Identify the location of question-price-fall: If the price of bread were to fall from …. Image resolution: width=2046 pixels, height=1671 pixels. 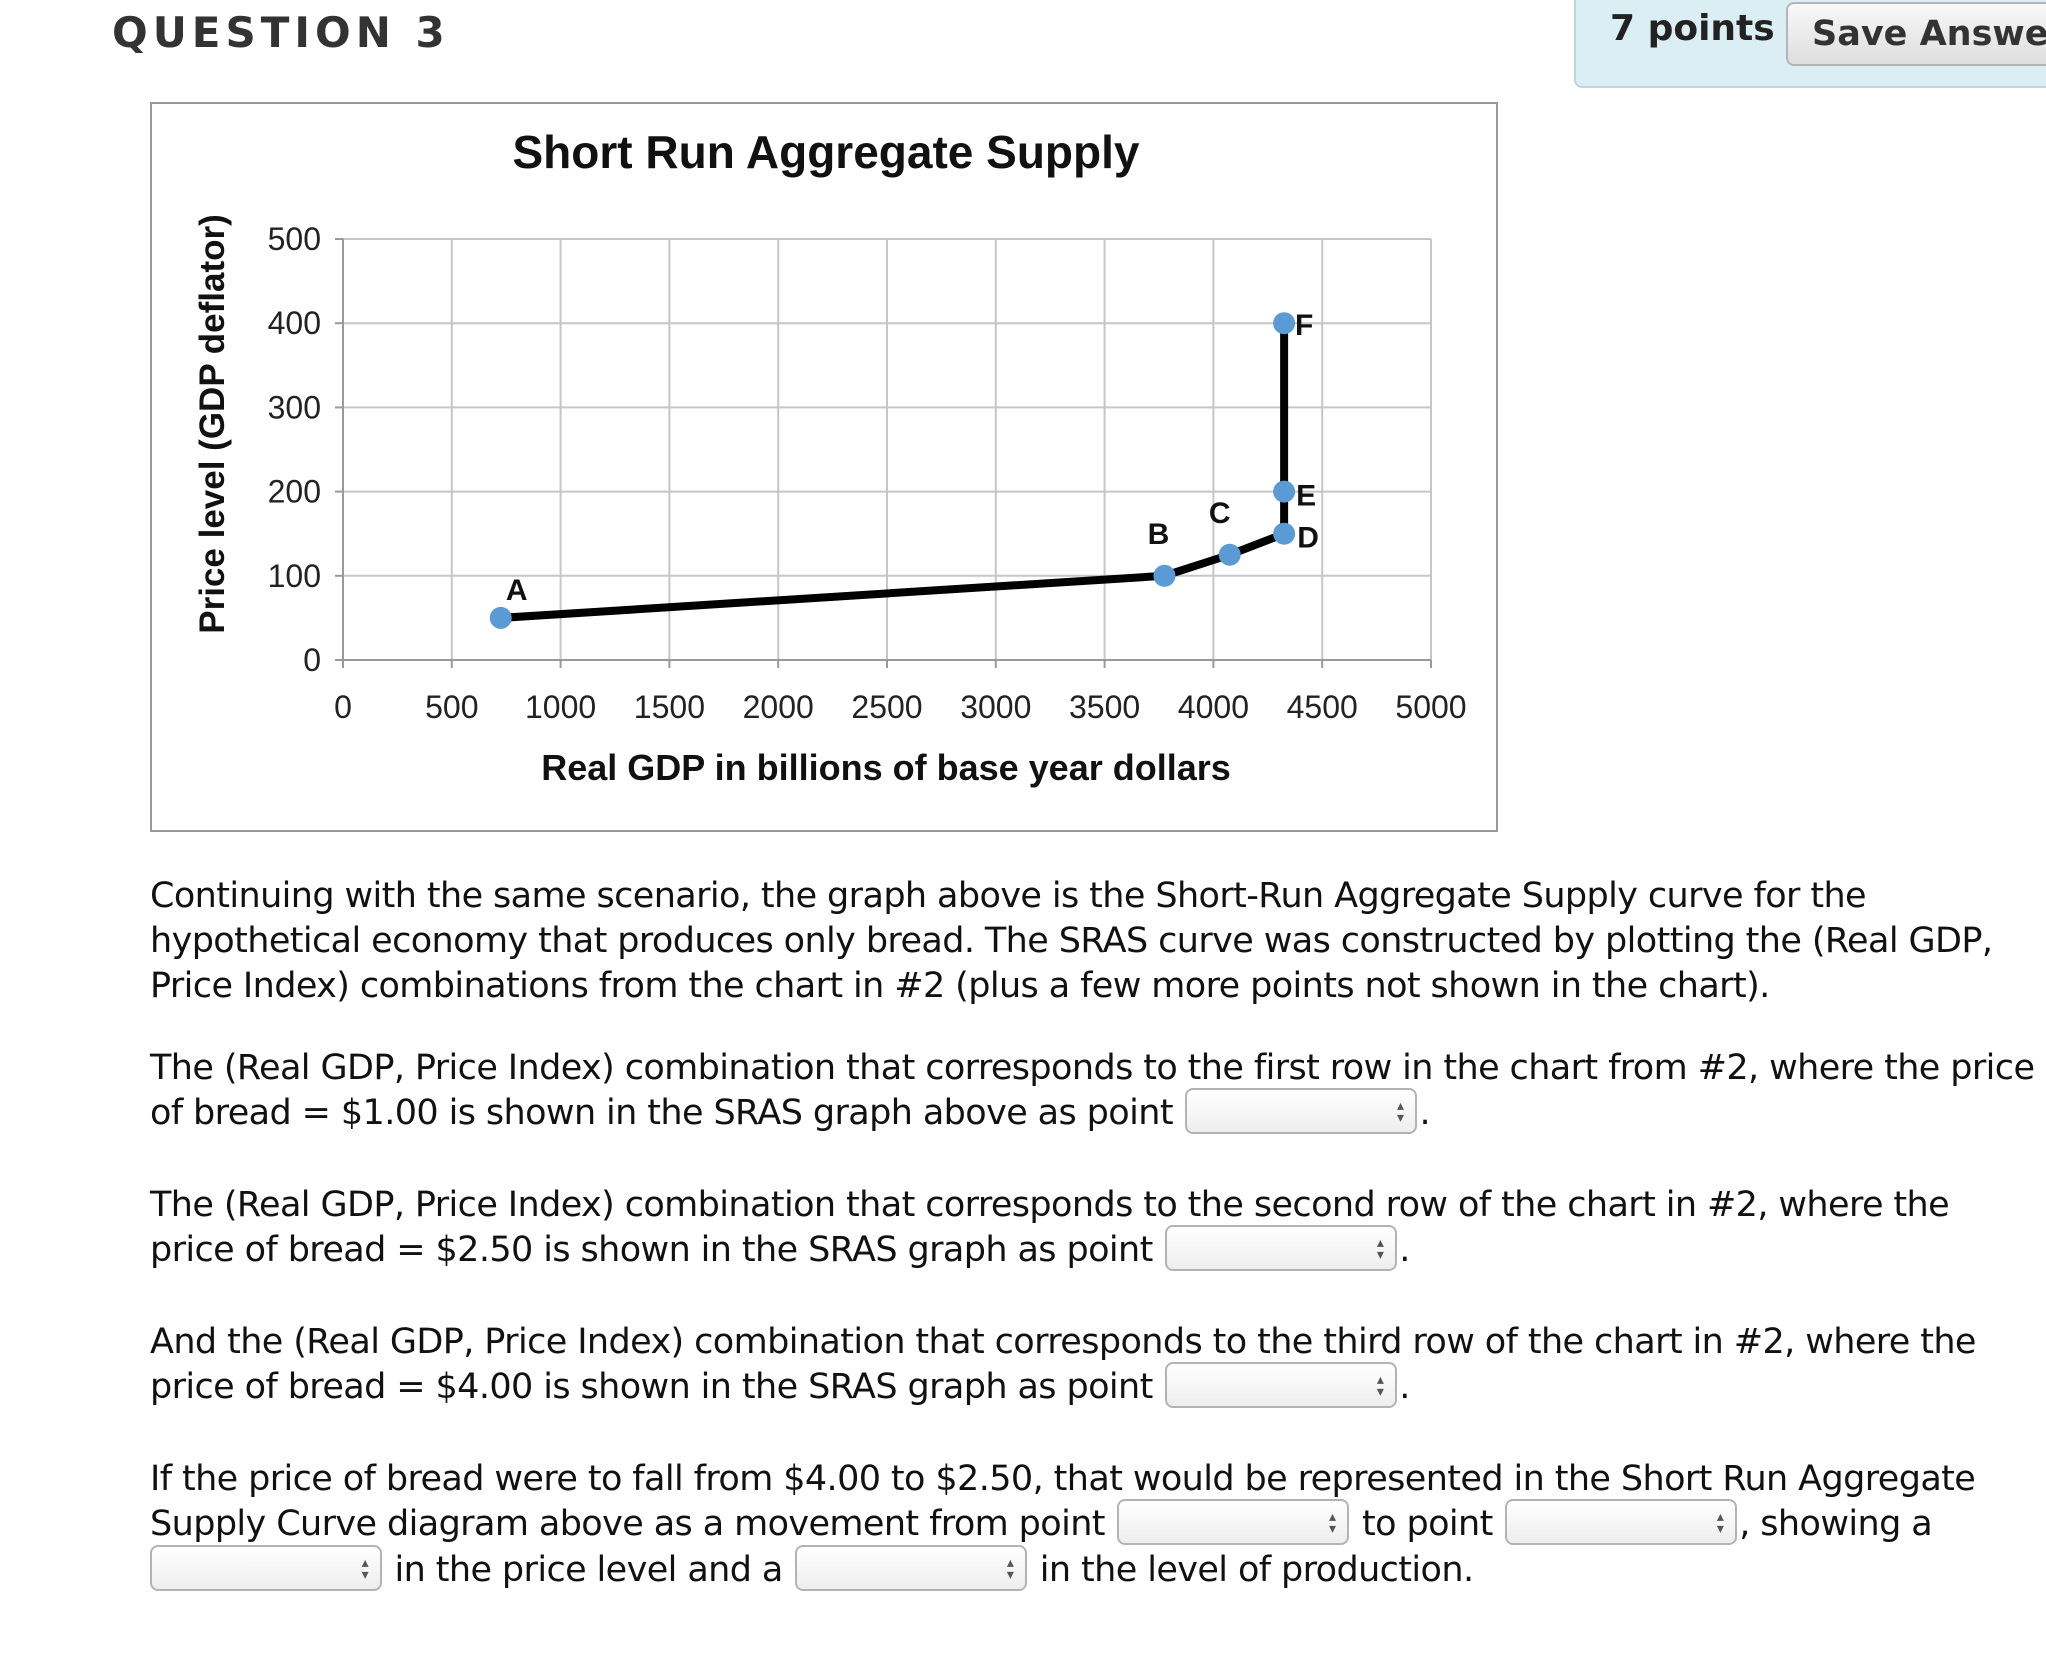
(1098, 1528).